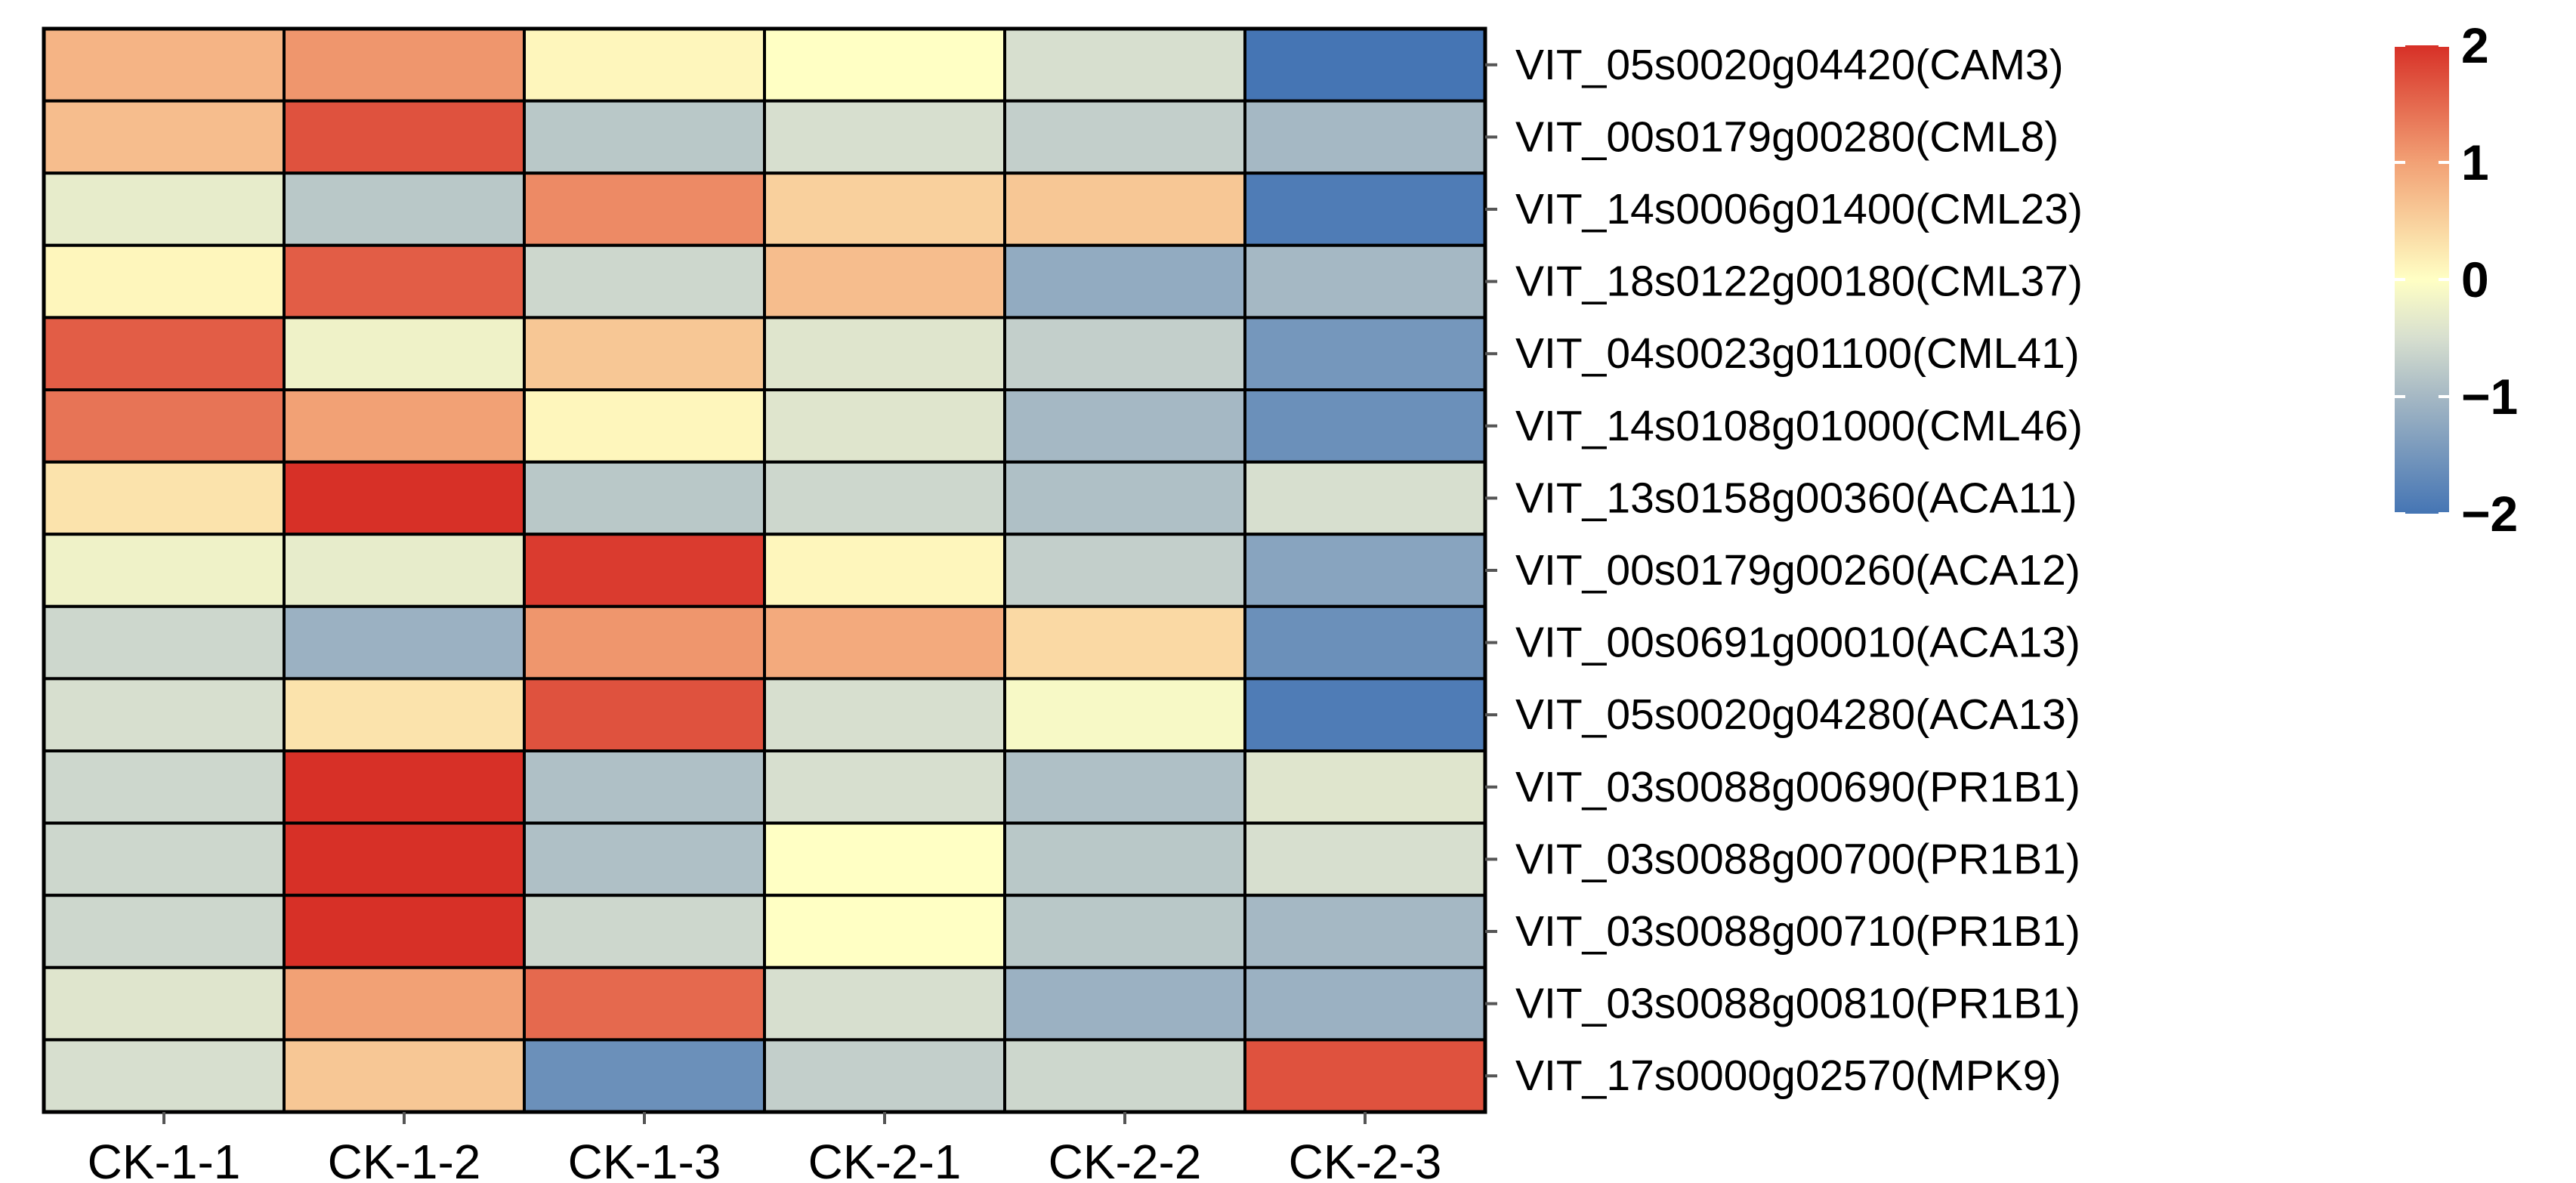  Describe the element at coordinates (1799, 209) in the screenshot. I see `row-label: VIT_14s0006g01400(CML23)` at that location.